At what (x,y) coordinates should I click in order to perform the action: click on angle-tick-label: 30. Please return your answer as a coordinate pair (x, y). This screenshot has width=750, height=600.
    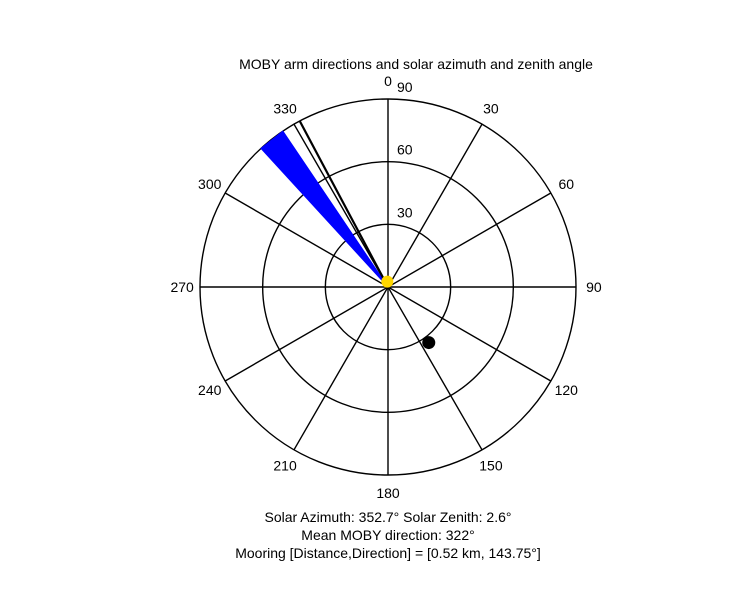
    Looking at the image, I should click on (491, 109).